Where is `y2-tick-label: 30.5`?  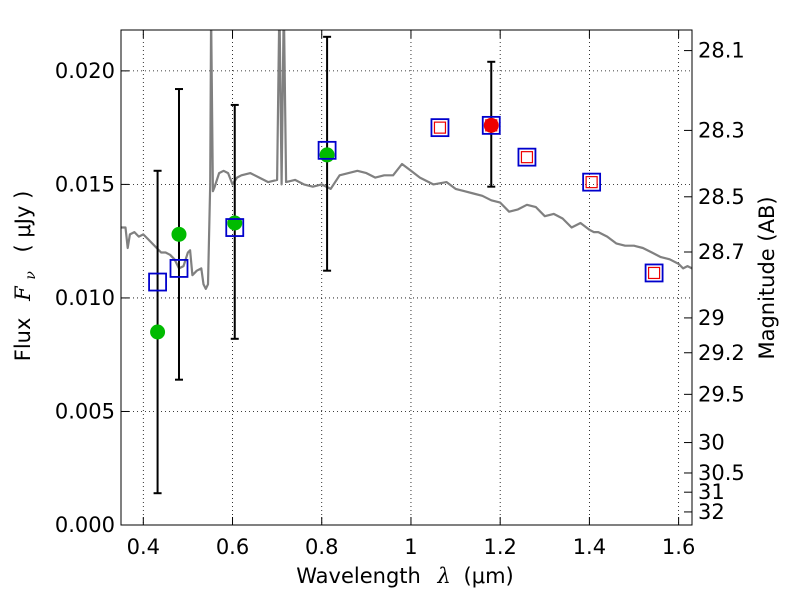
y2-tick-label: 30.5 is located at coordinates (721, 473).